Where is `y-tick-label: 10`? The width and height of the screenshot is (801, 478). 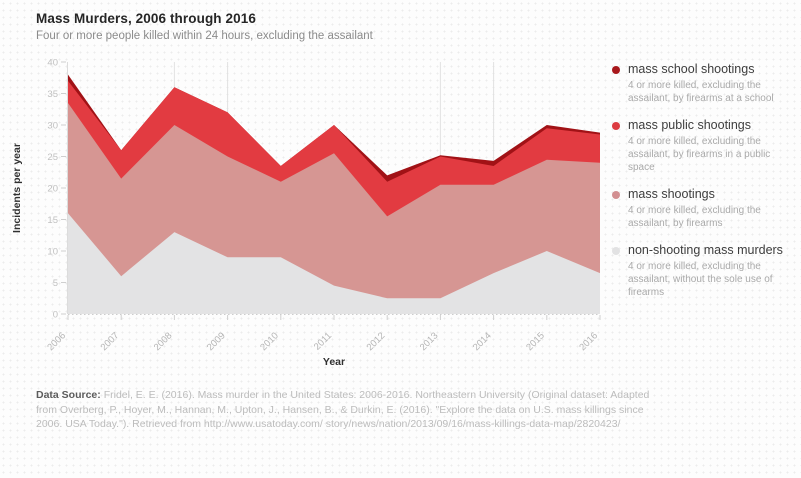
y-tick-label: 10 is located at coordinates (52, 252).